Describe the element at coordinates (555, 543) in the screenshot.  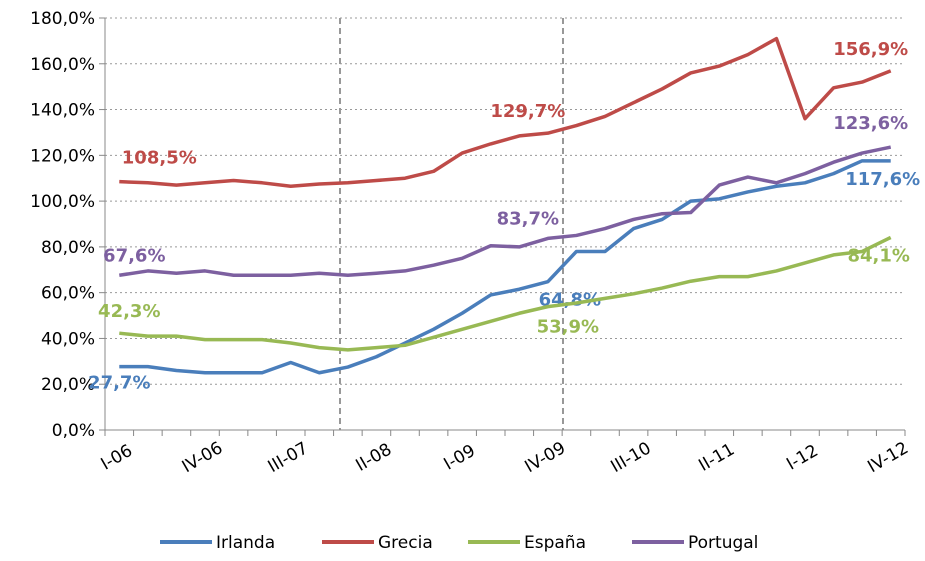
I see `legend-label: España` at that location.